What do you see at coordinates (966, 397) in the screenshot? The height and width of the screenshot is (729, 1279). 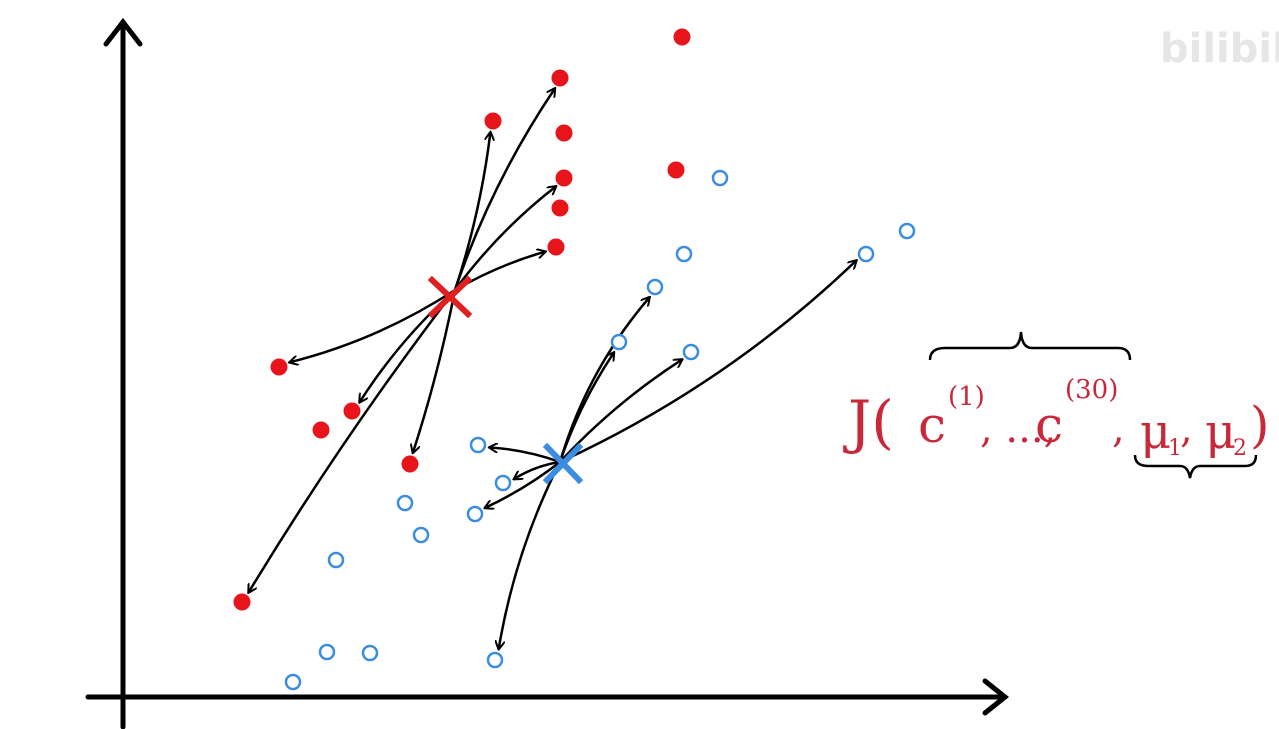 I see `formula-part: (1)` at bounding box center [966, 397].